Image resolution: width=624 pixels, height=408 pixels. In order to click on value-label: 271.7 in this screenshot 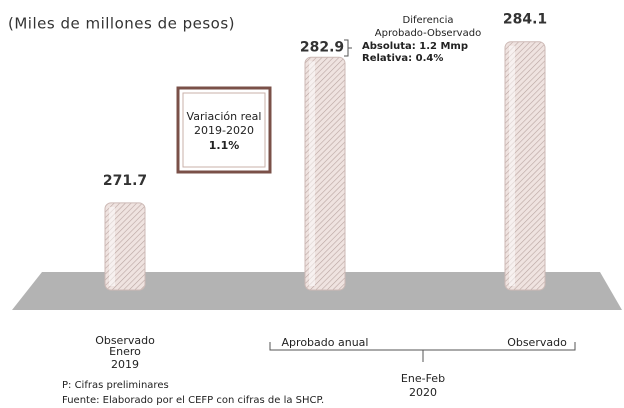, I will do `click(125, 181)`.